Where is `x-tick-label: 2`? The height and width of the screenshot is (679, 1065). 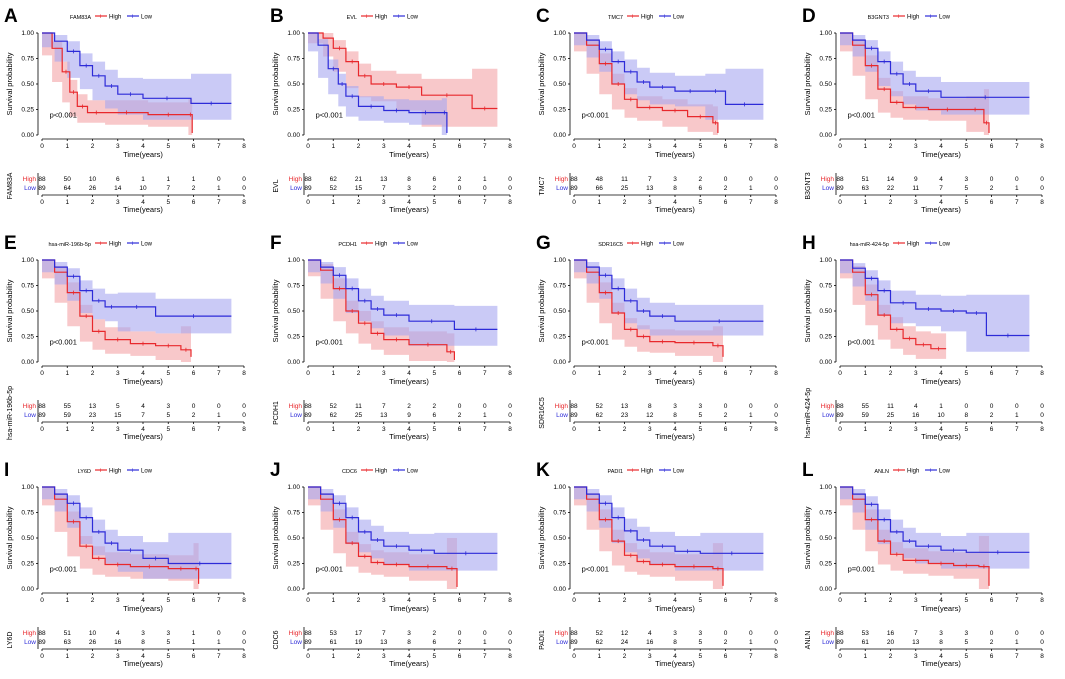
x-tick-label: 2 is located at coordinates (625, 600).